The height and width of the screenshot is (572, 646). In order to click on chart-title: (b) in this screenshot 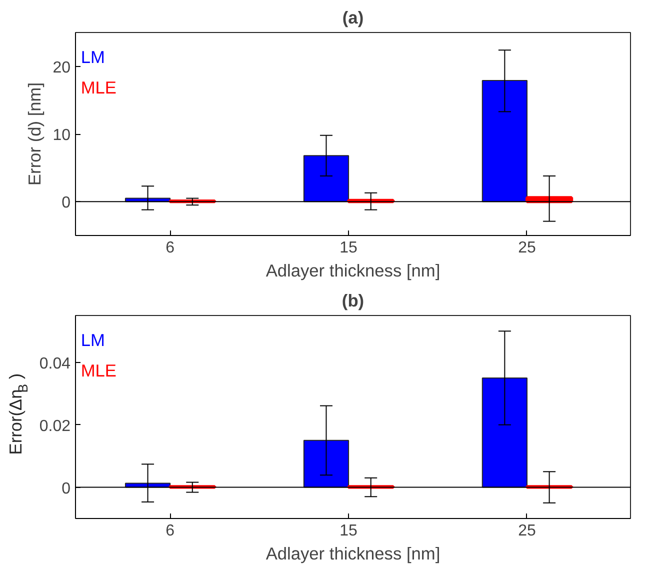, I will do `click(353, 300)`.